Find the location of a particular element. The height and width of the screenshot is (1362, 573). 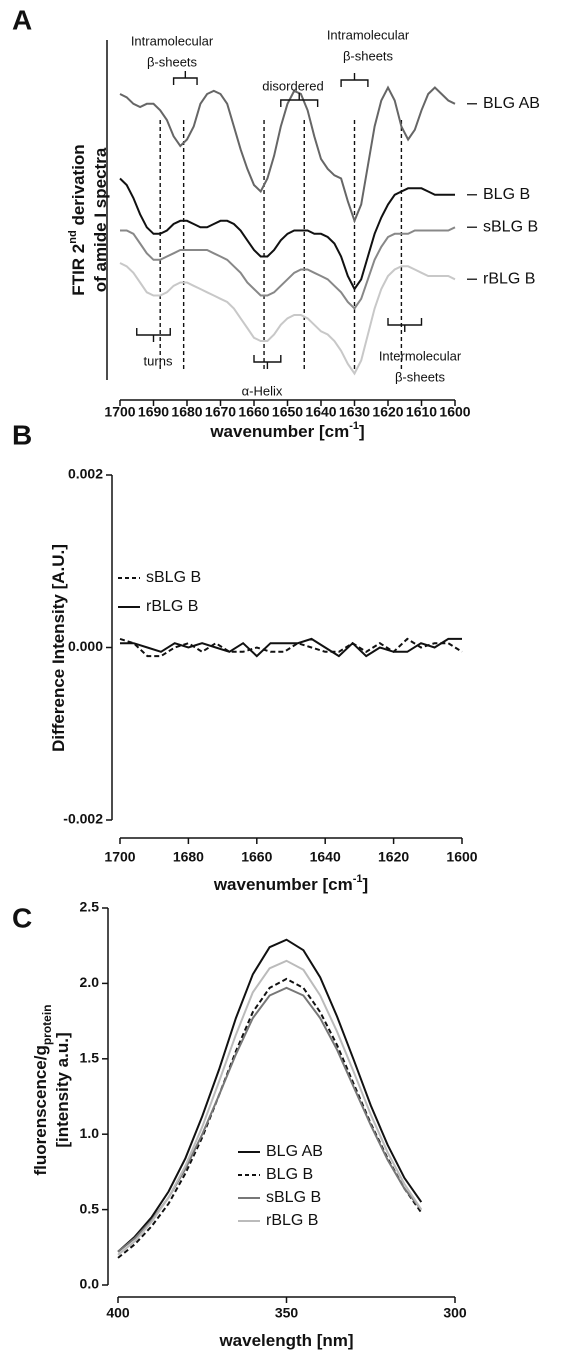

y-axis-label: fluorenscence/gprotein is located at coordinates (42, 1089).